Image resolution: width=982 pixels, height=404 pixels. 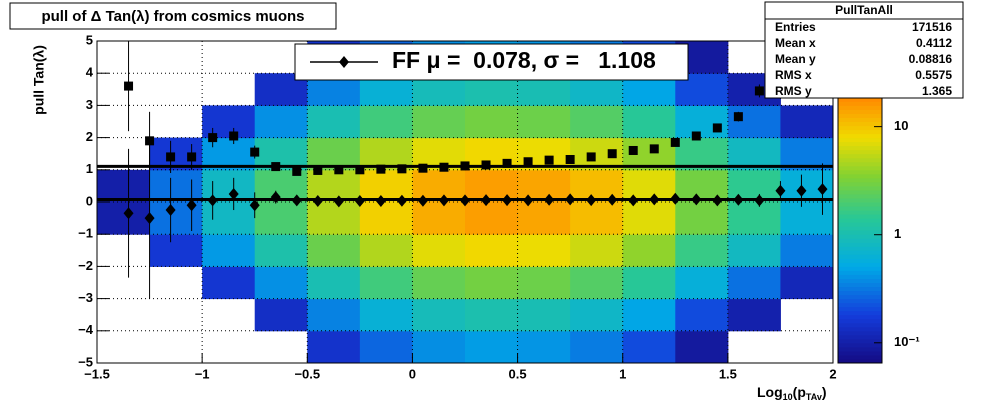 What do you see at coordinates (39, 80) in the screenshot?
I see `y-axis-label: pull Tan(λ)` at bounding box center [39, 80].